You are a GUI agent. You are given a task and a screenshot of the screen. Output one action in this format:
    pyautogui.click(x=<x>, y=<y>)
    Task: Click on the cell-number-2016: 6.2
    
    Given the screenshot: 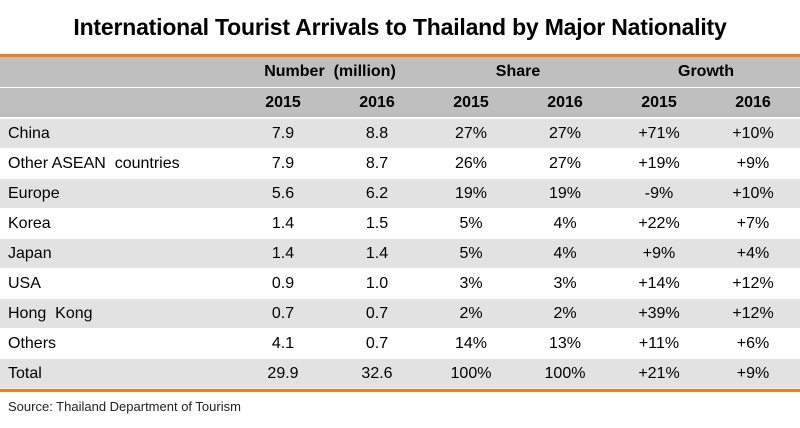 What is the action you would take?
    pyautogui.click(x=377, y=193)
    